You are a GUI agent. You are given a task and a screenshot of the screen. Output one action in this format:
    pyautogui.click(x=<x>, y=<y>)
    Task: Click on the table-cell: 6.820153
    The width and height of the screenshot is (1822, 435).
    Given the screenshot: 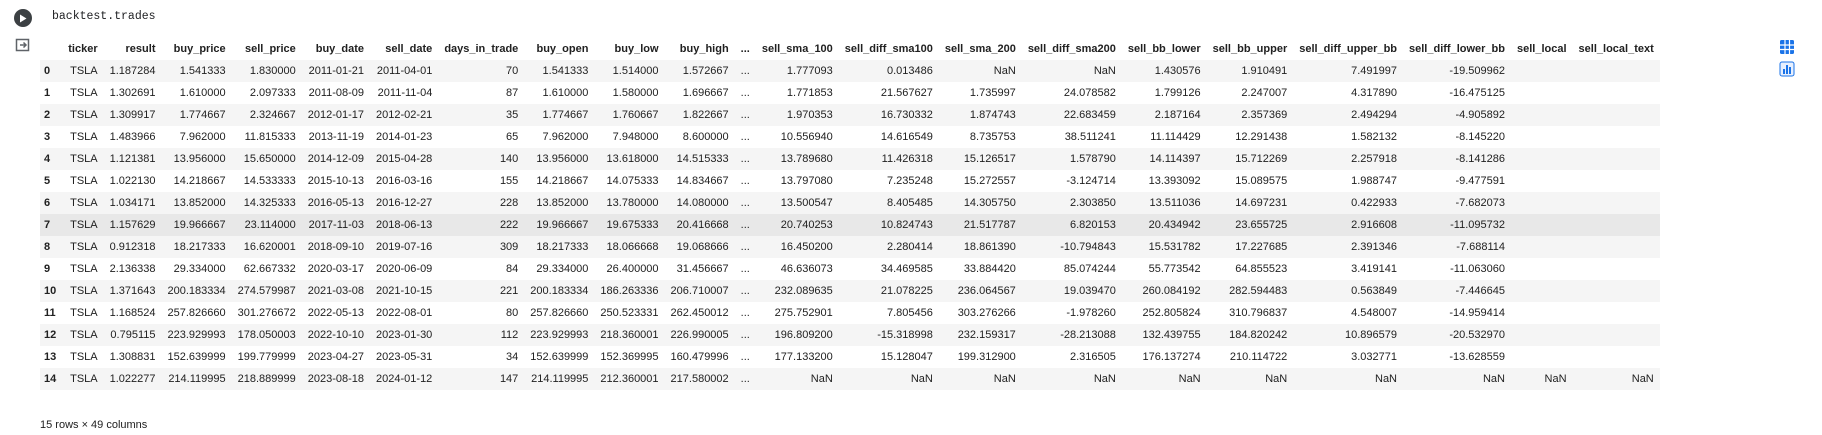 What is the action you would take?
    pyautogui.click(x=1092, y=225)
    